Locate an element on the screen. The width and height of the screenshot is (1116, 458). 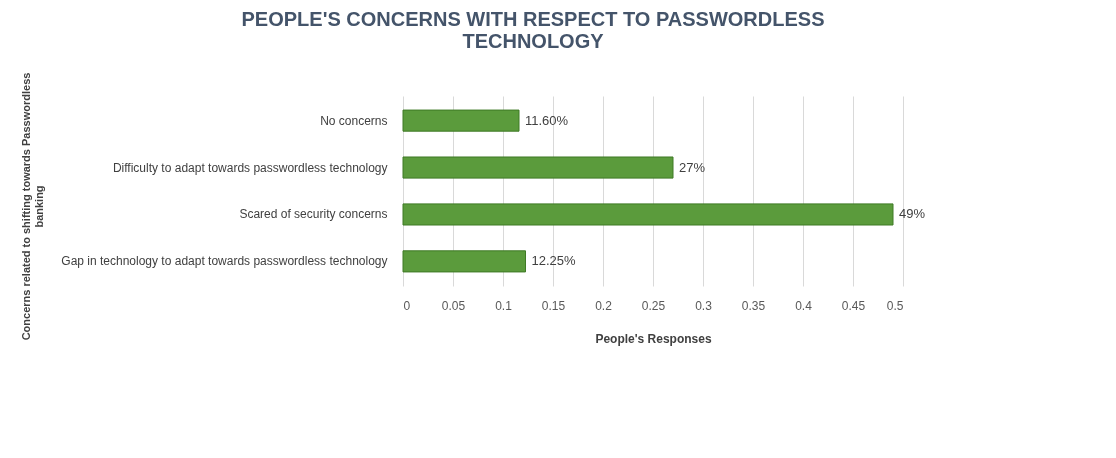
y-tick-label: Gap in technology to adapt towards passwordless technology is located at coordinates (224, 261).